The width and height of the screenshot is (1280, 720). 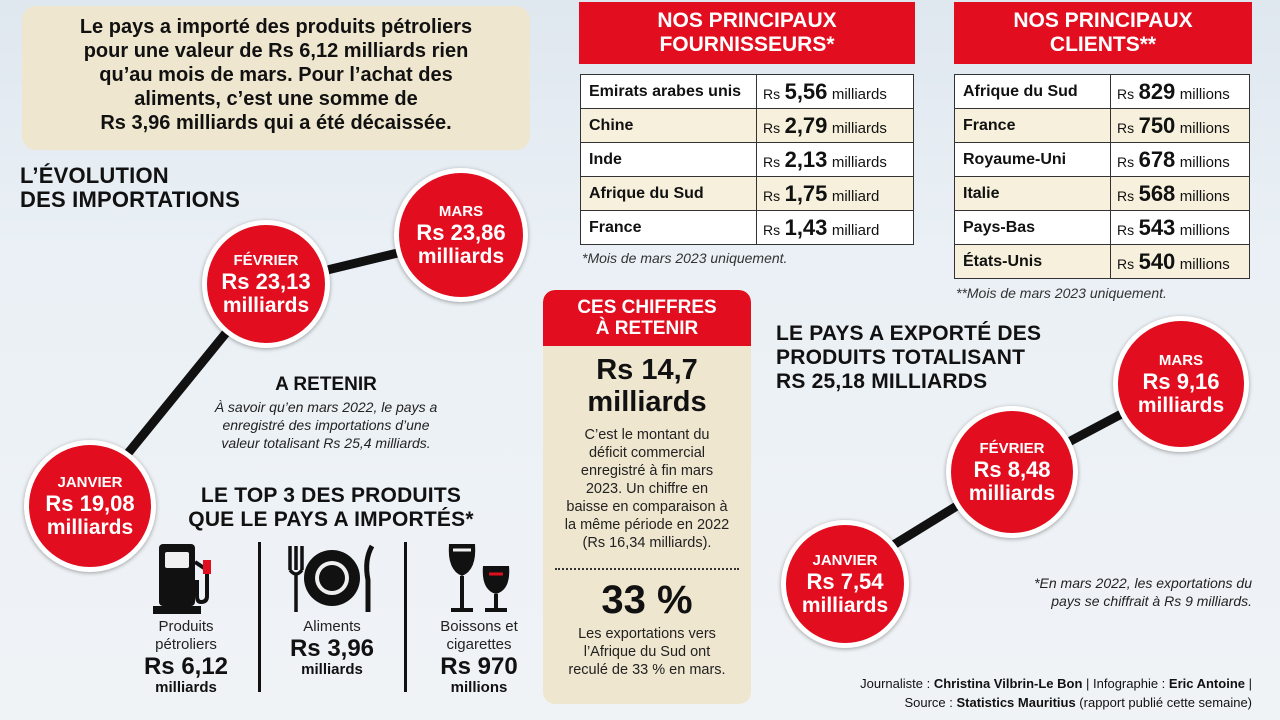 I want to click on table-row: Italie Rs 568 millions, so click(x=1102, y=193).